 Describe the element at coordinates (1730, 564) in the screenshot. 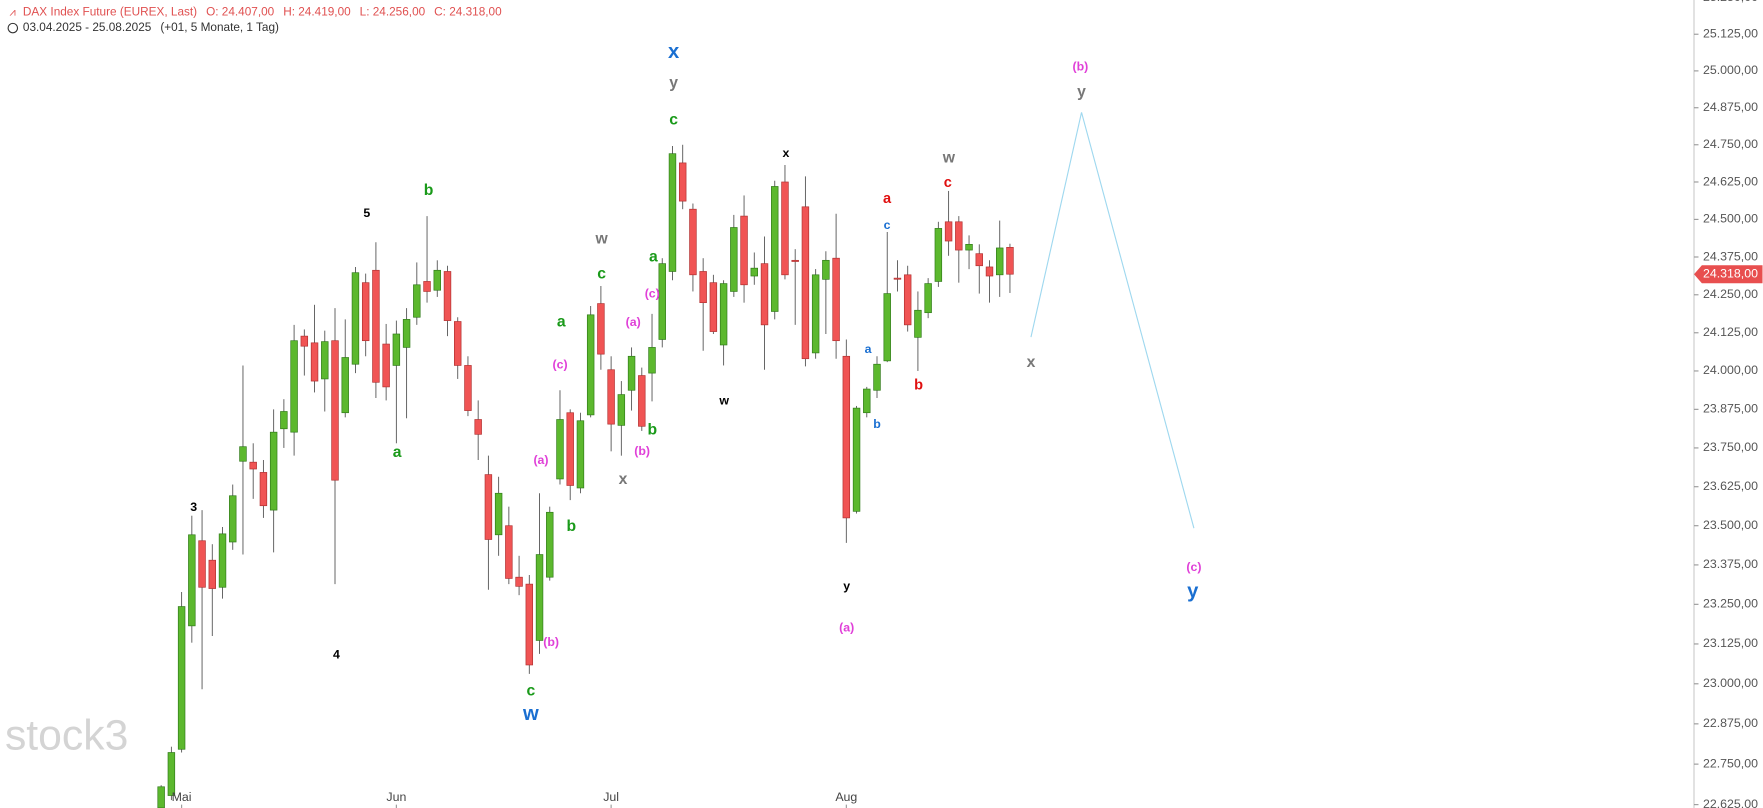

I see `y-tick-label: 23.375,00` at that location.